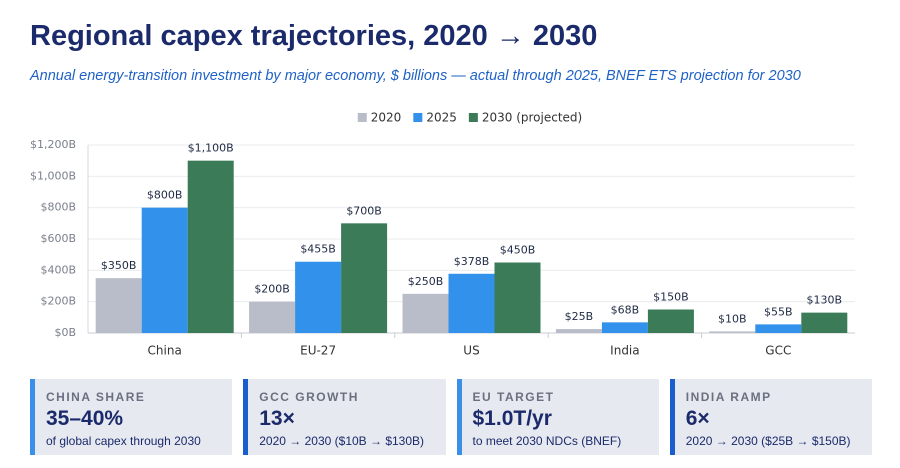  Describe the element at coordinates (211, 148) in the screenshot. I see `value-label: $1,100B` at that location.